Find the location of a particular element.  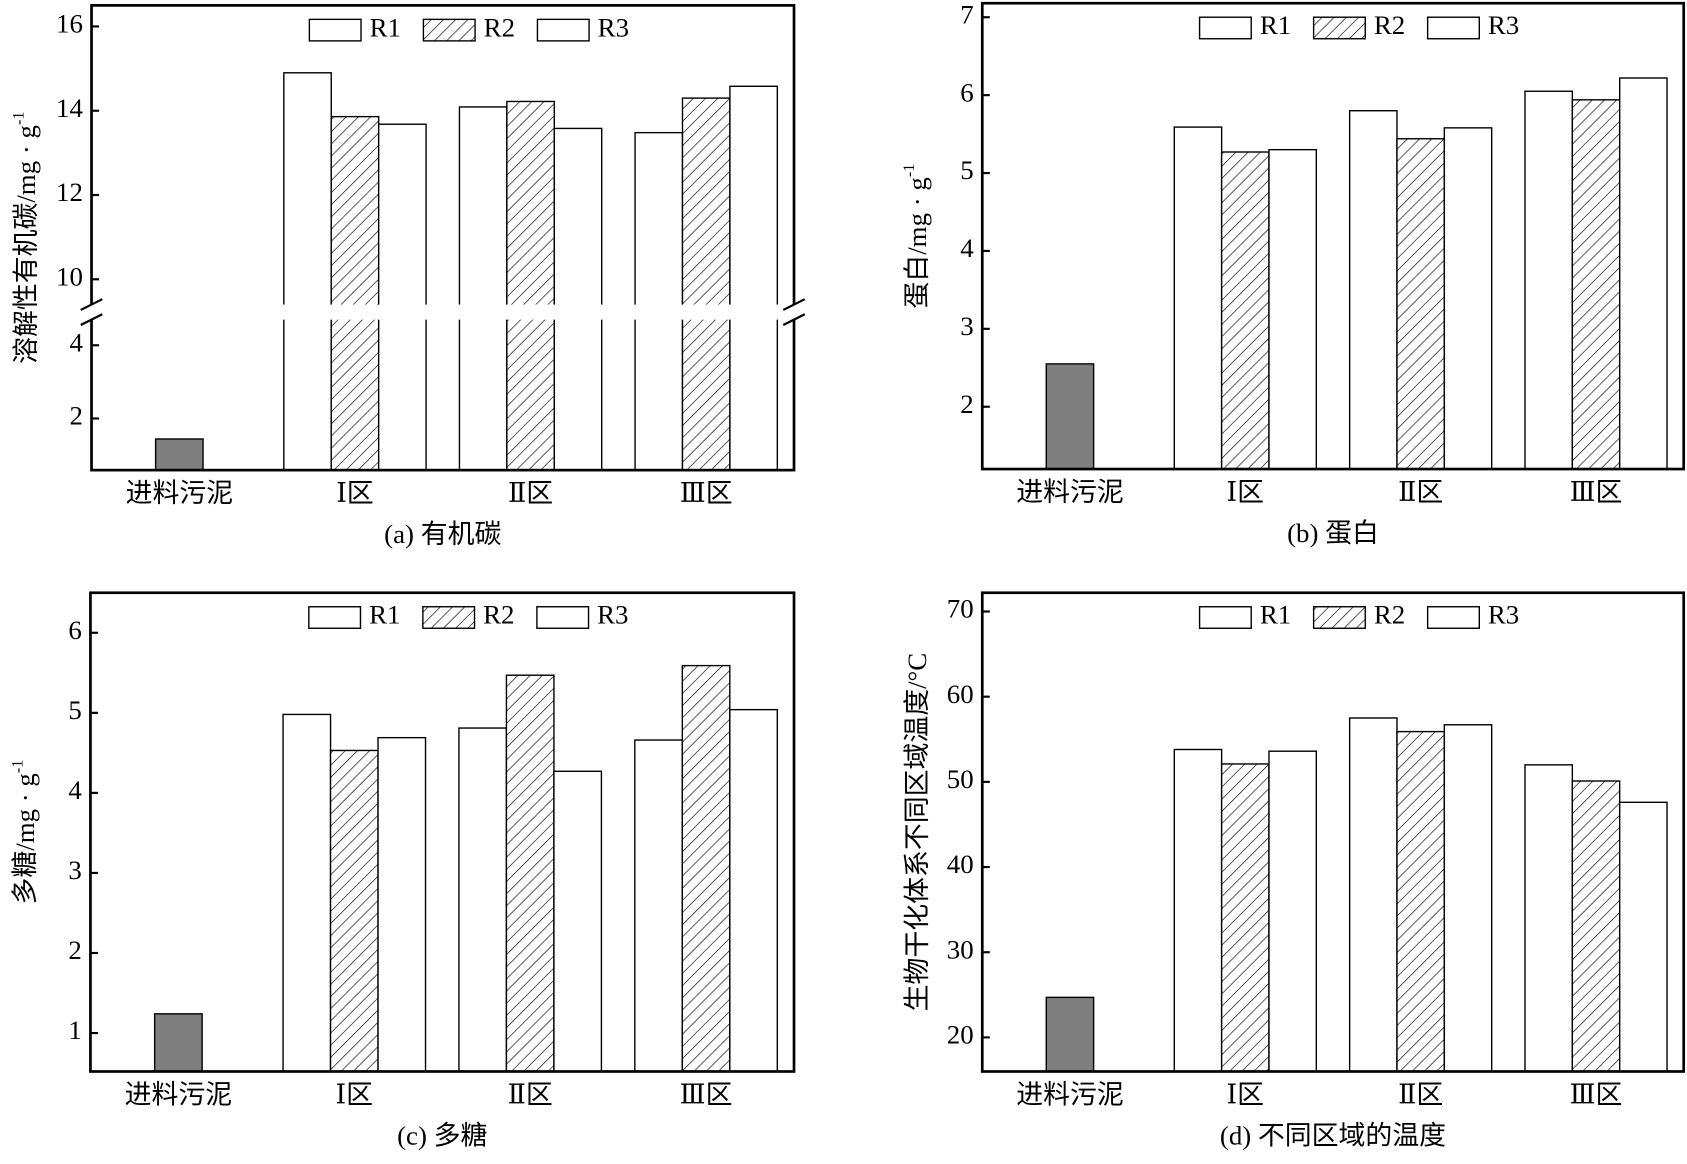

caption: (d) 不同区域的温度 is located at coordinates (1333, 1135).